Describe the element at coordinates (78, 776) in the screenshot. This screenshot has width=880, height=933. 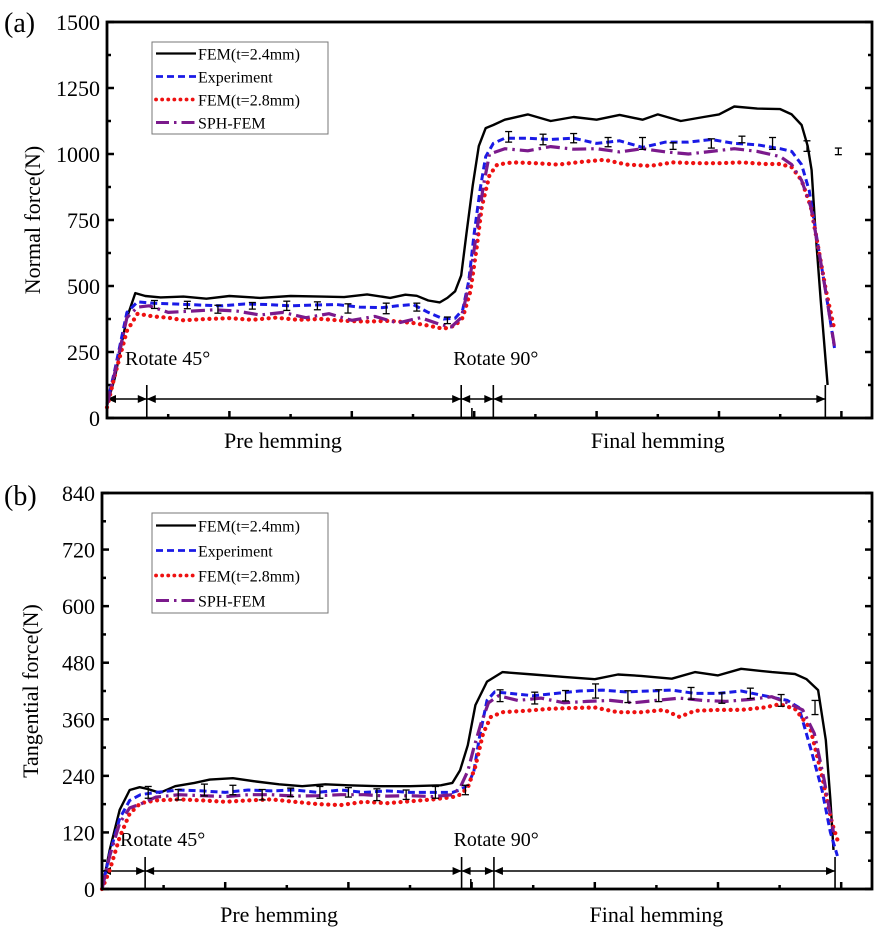
I see `y-tick-label: 240` at that location.